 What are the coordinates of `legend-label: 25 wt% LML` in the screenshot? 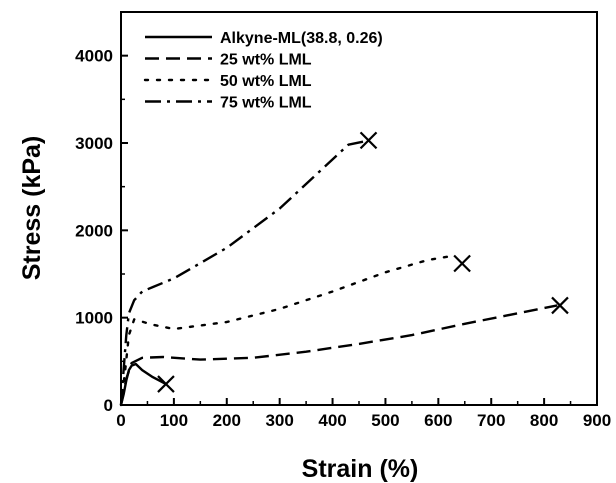 It's located at (266, 60).